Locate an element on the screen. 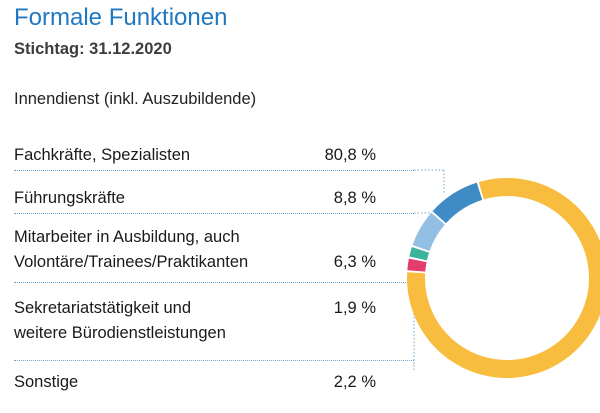  slice-mitarbeiter-ausbildung is located at coordinates (428, 231).